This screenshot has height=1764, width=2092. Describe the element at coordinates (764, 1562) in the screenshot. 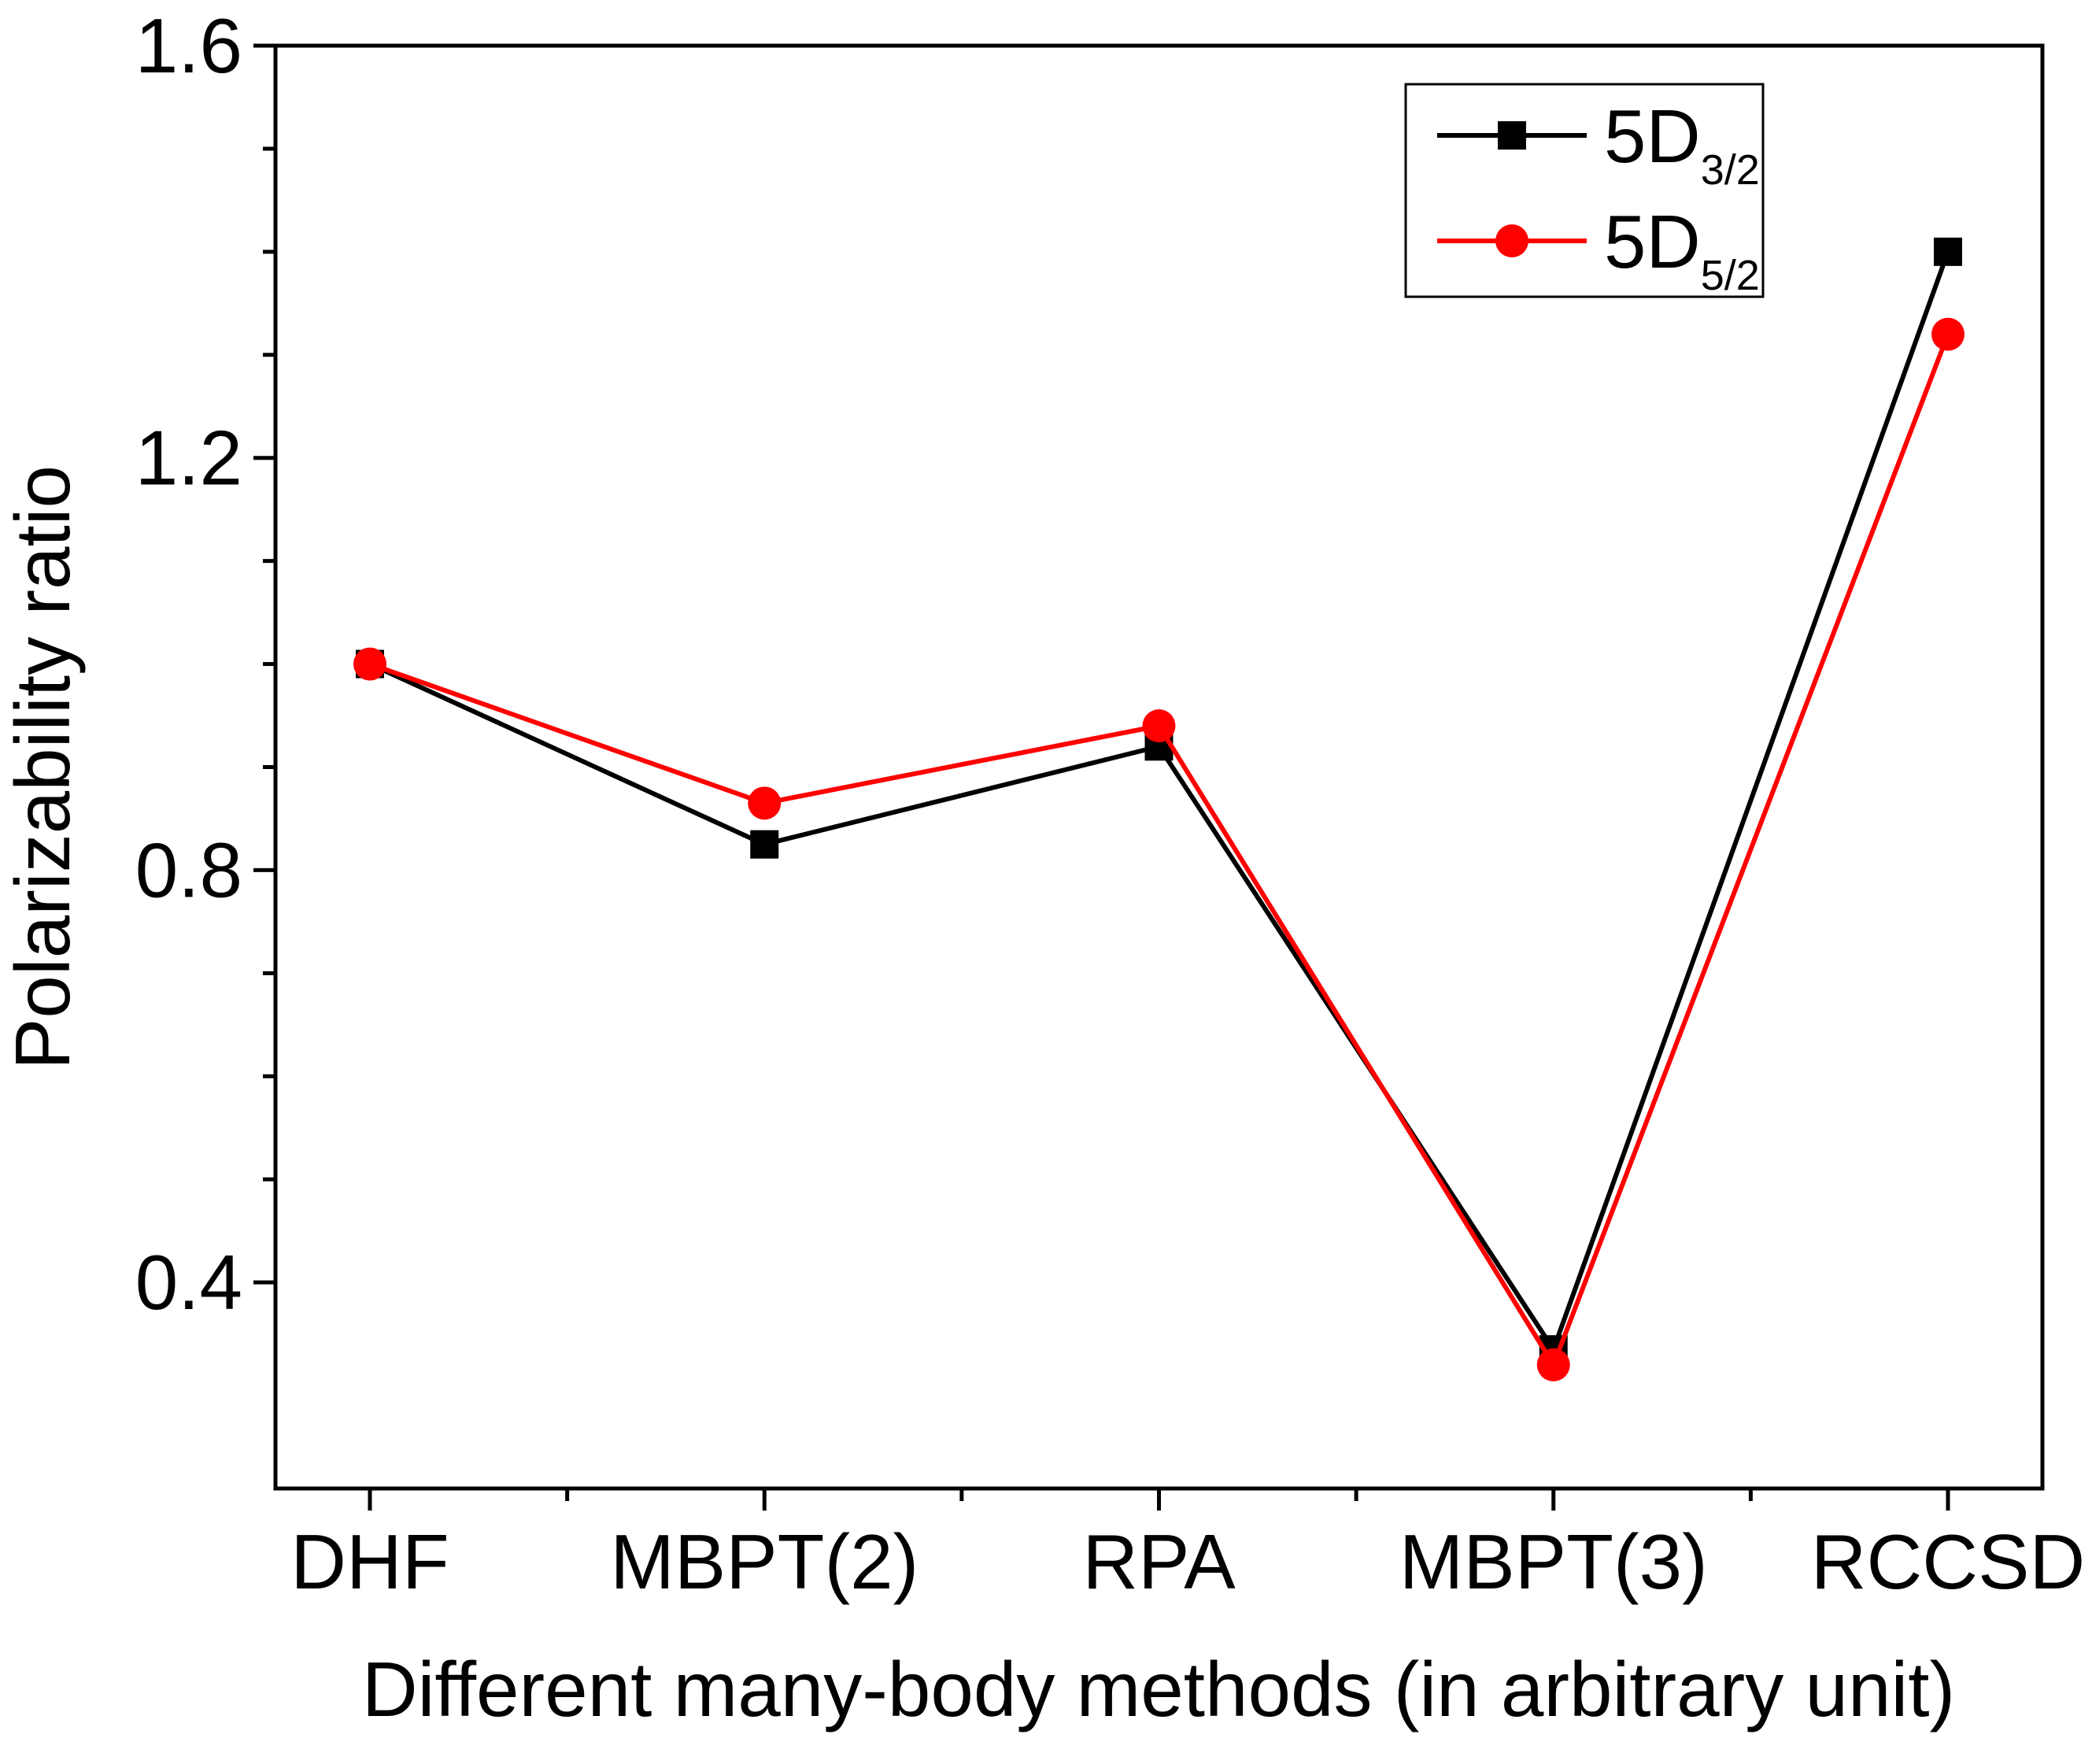

I see `x-tick-label: MBPT(2)` at that location.